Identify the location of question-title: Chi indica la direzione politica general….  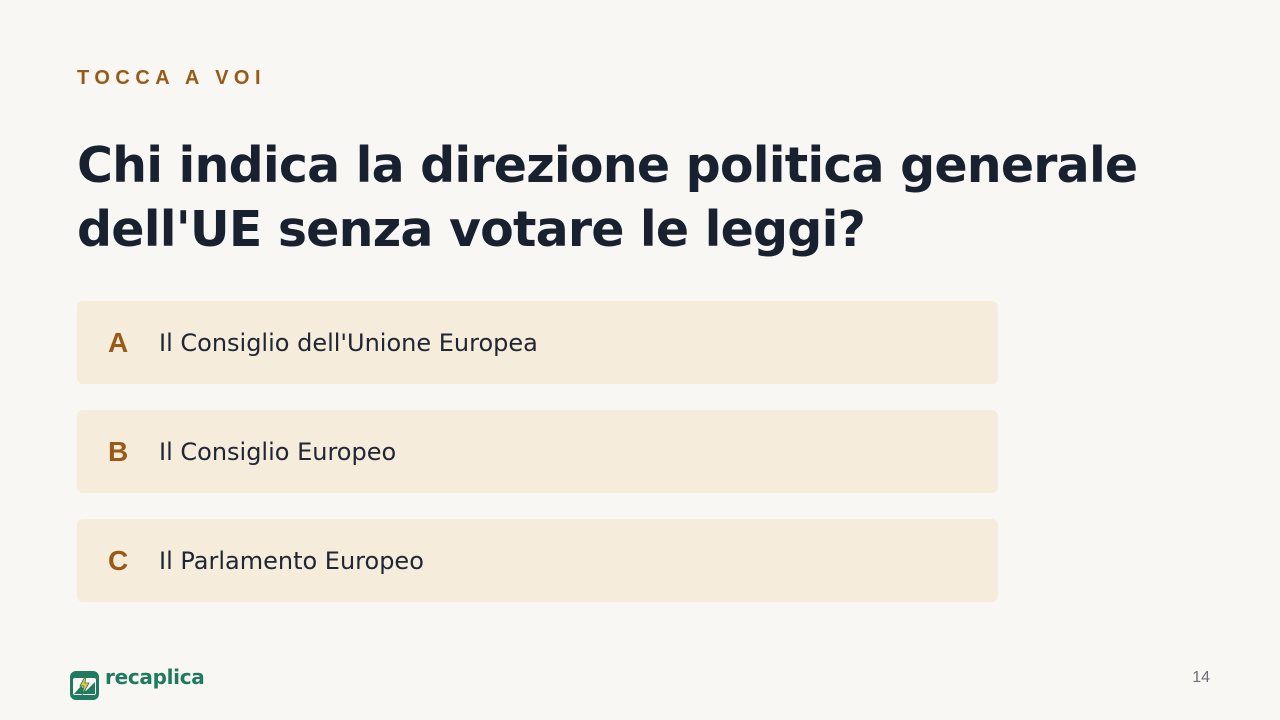
(607, 197).